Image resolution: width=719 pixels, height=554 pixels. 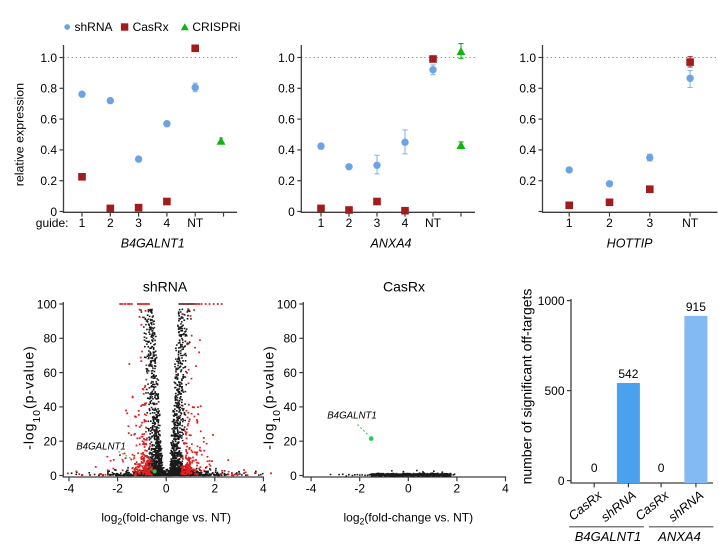 What do you see at coordinates (551, 301) in the screenshot?
I see `svg-text: 1000` at bounding box center [551, 301].